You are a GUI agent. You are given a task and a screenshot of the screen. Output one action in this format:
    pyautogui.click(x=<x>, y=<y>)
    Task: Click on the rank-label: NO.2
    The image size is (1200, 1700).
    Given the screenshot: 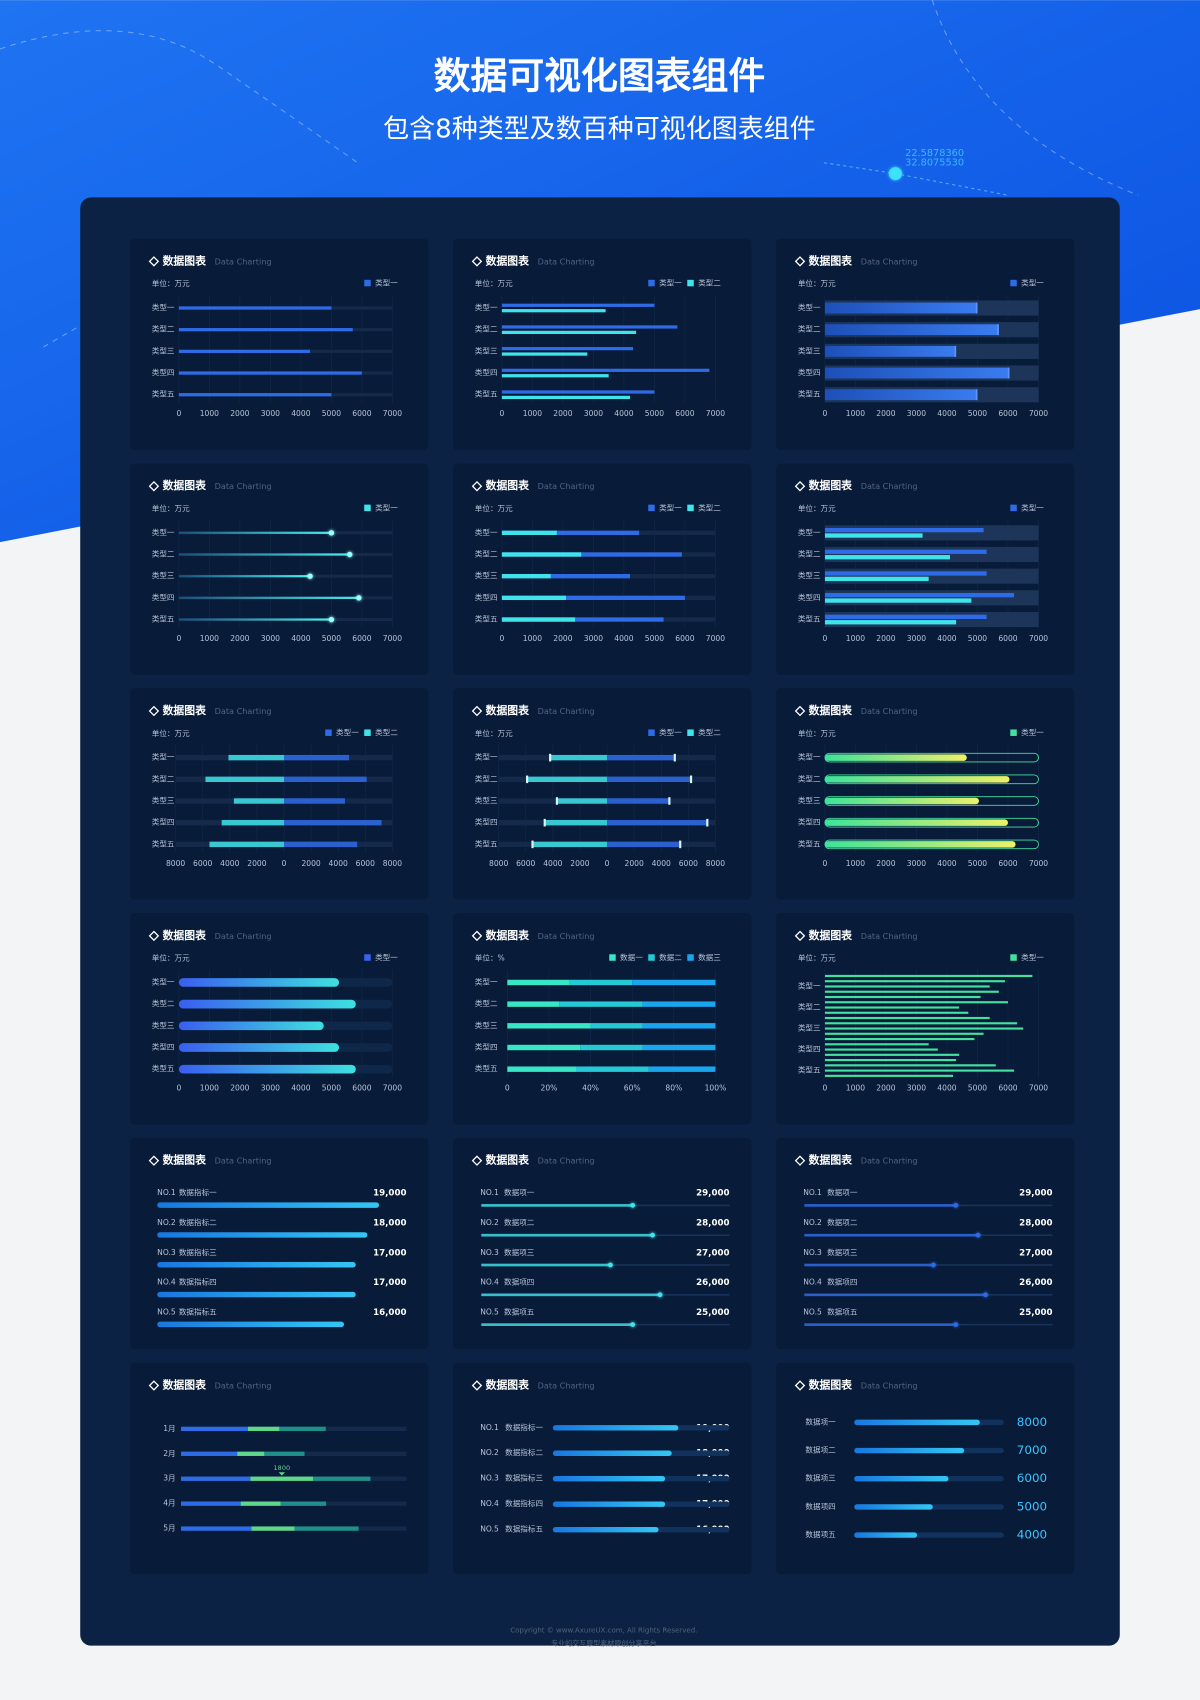 What is the action you would take?
    pyautogui.click(x=812, y=1222)
    